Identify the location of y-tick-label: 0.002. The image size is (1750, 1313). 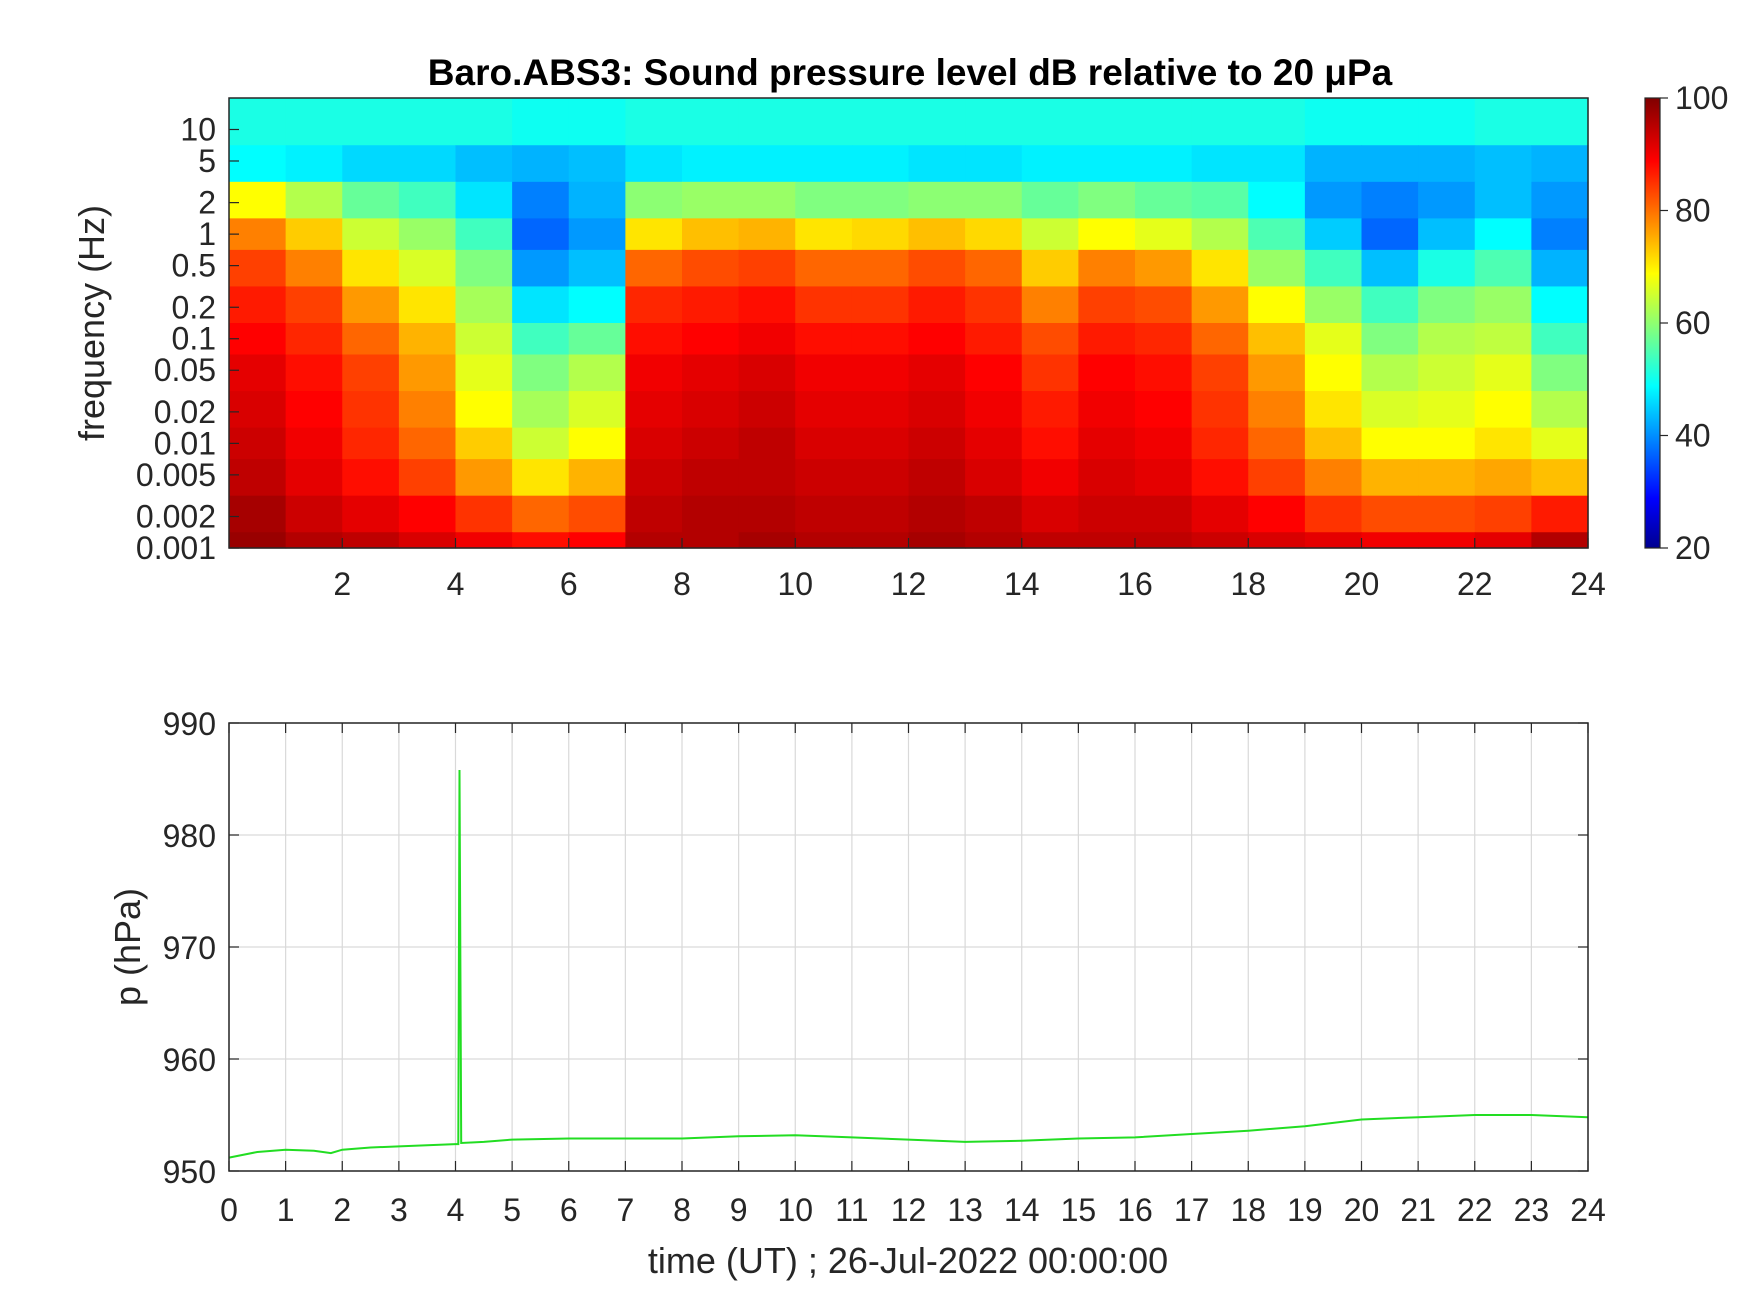
(176, 517).